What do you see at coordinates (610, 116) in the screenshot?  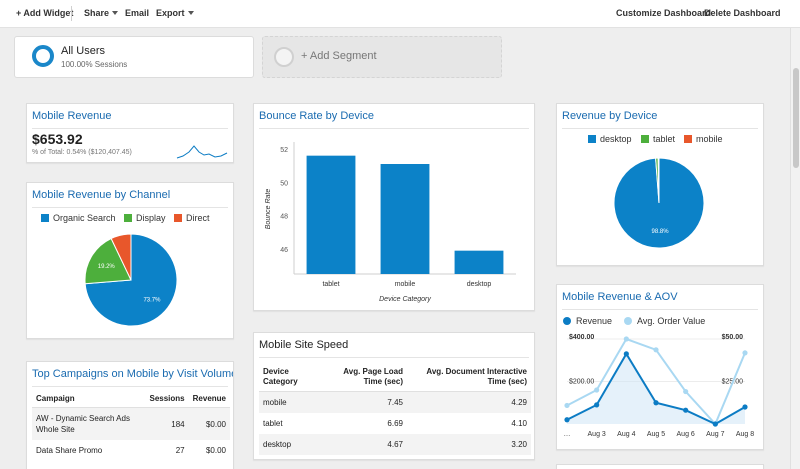 I see `widget-title: Revenue by Device` at bounding box center [610, 116].